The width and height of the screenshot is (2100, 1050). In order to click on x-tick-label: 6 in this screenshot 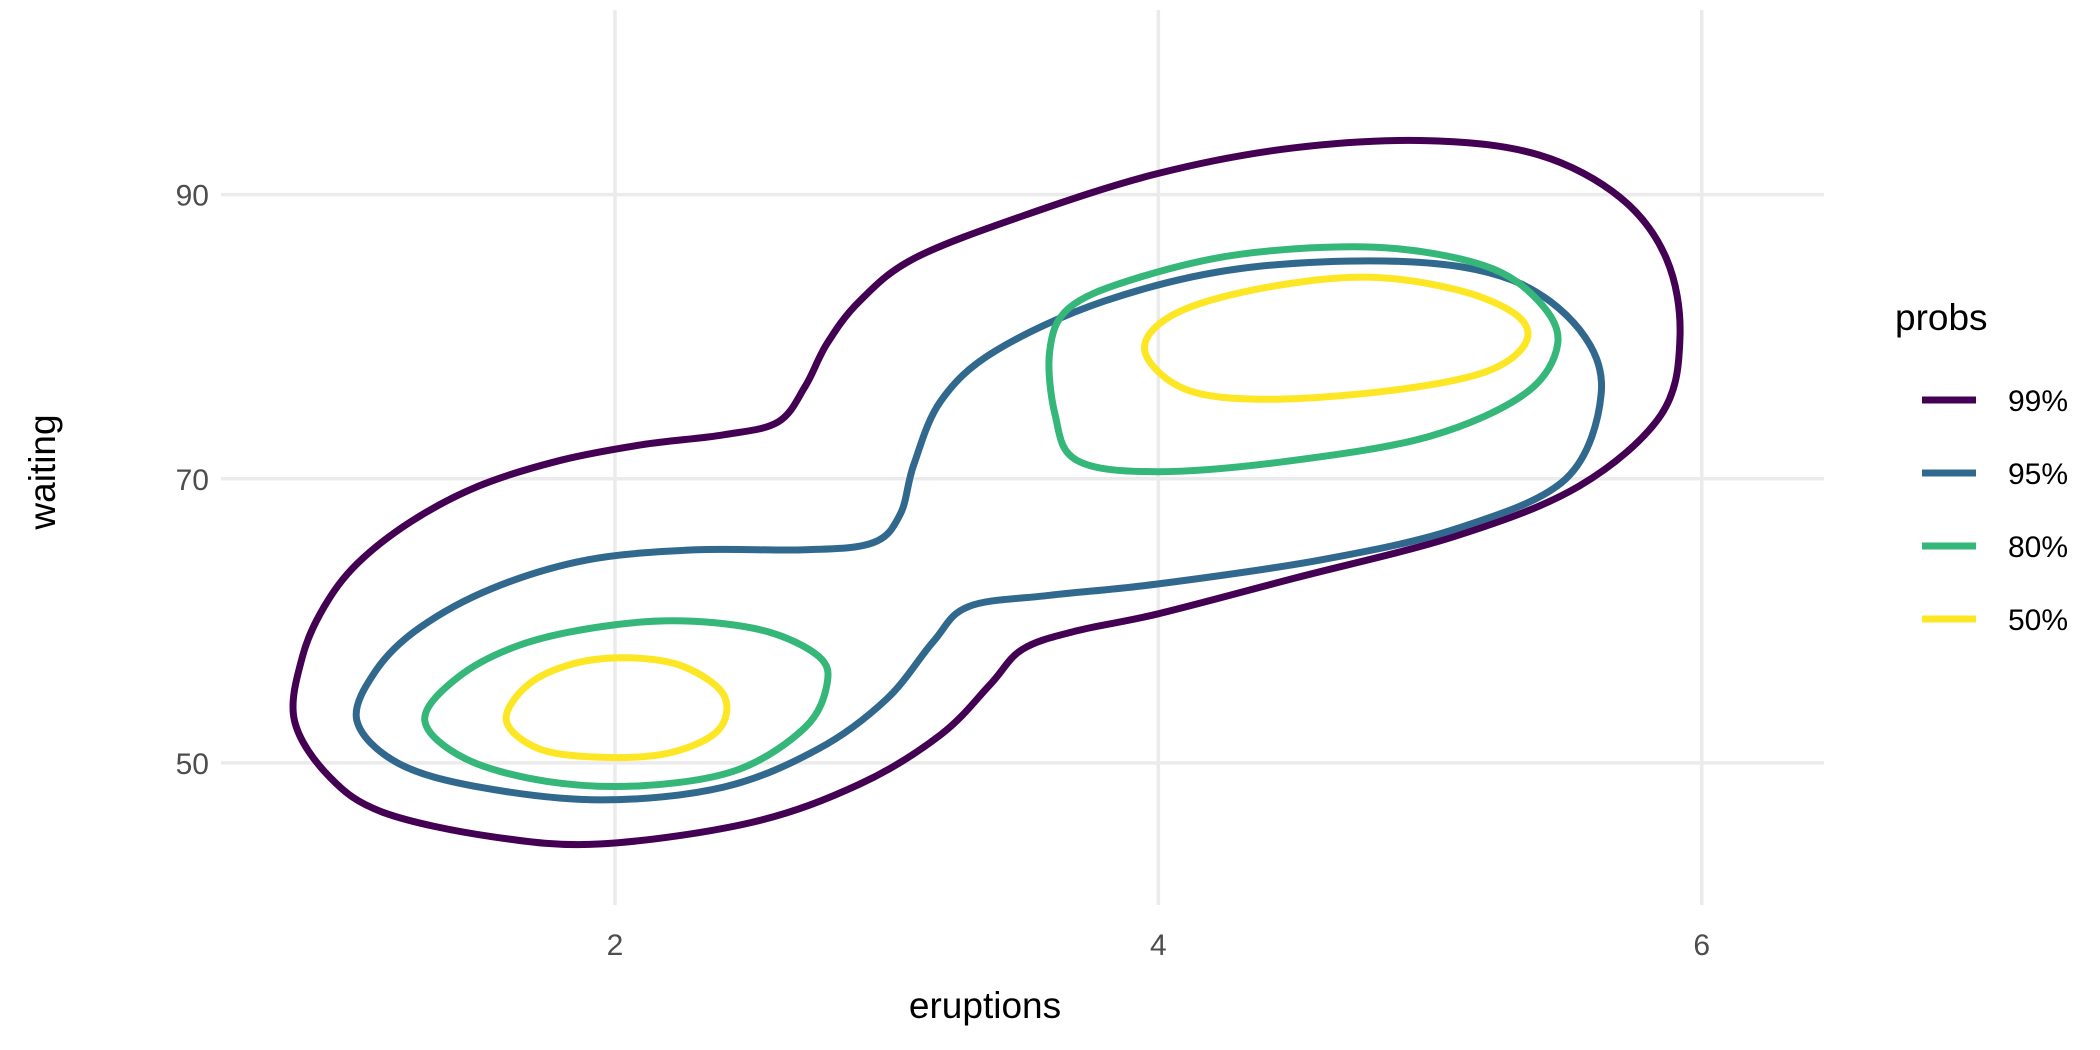, I will do `click(1701, 945)`.